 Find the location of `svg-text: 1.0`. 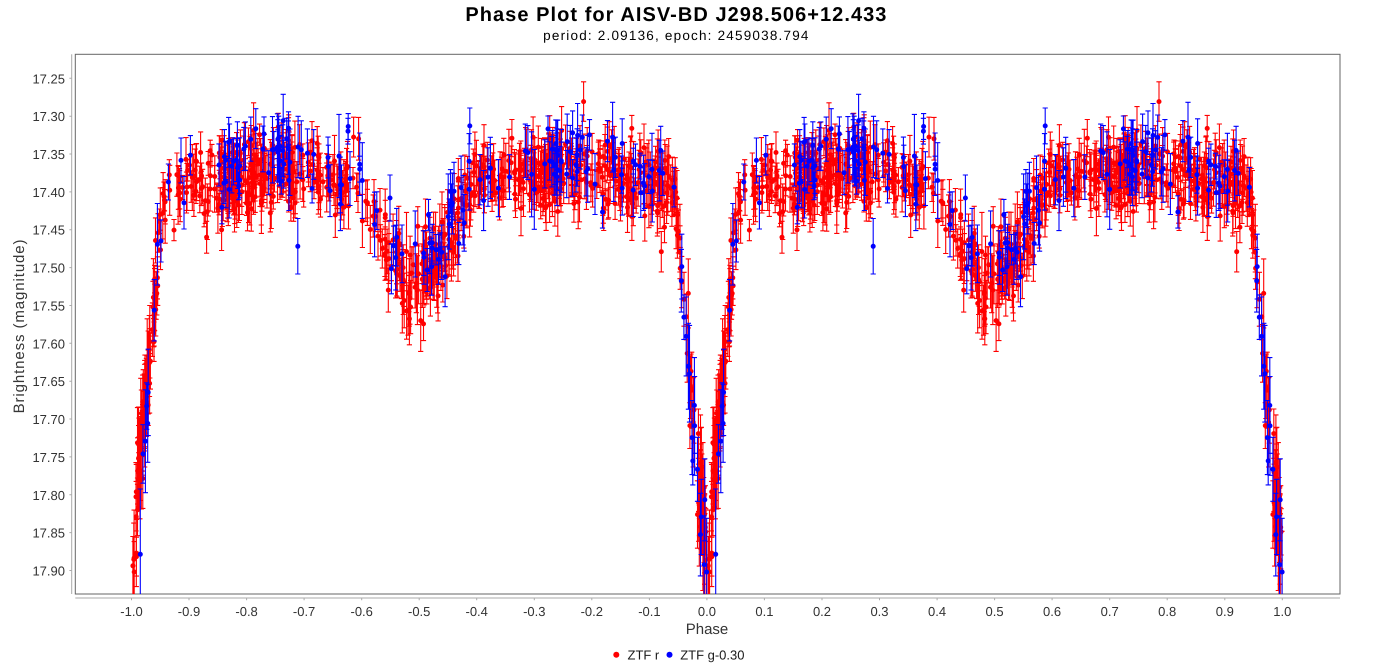

svg-text: 1.0 is located at coordinates (1282, 611).